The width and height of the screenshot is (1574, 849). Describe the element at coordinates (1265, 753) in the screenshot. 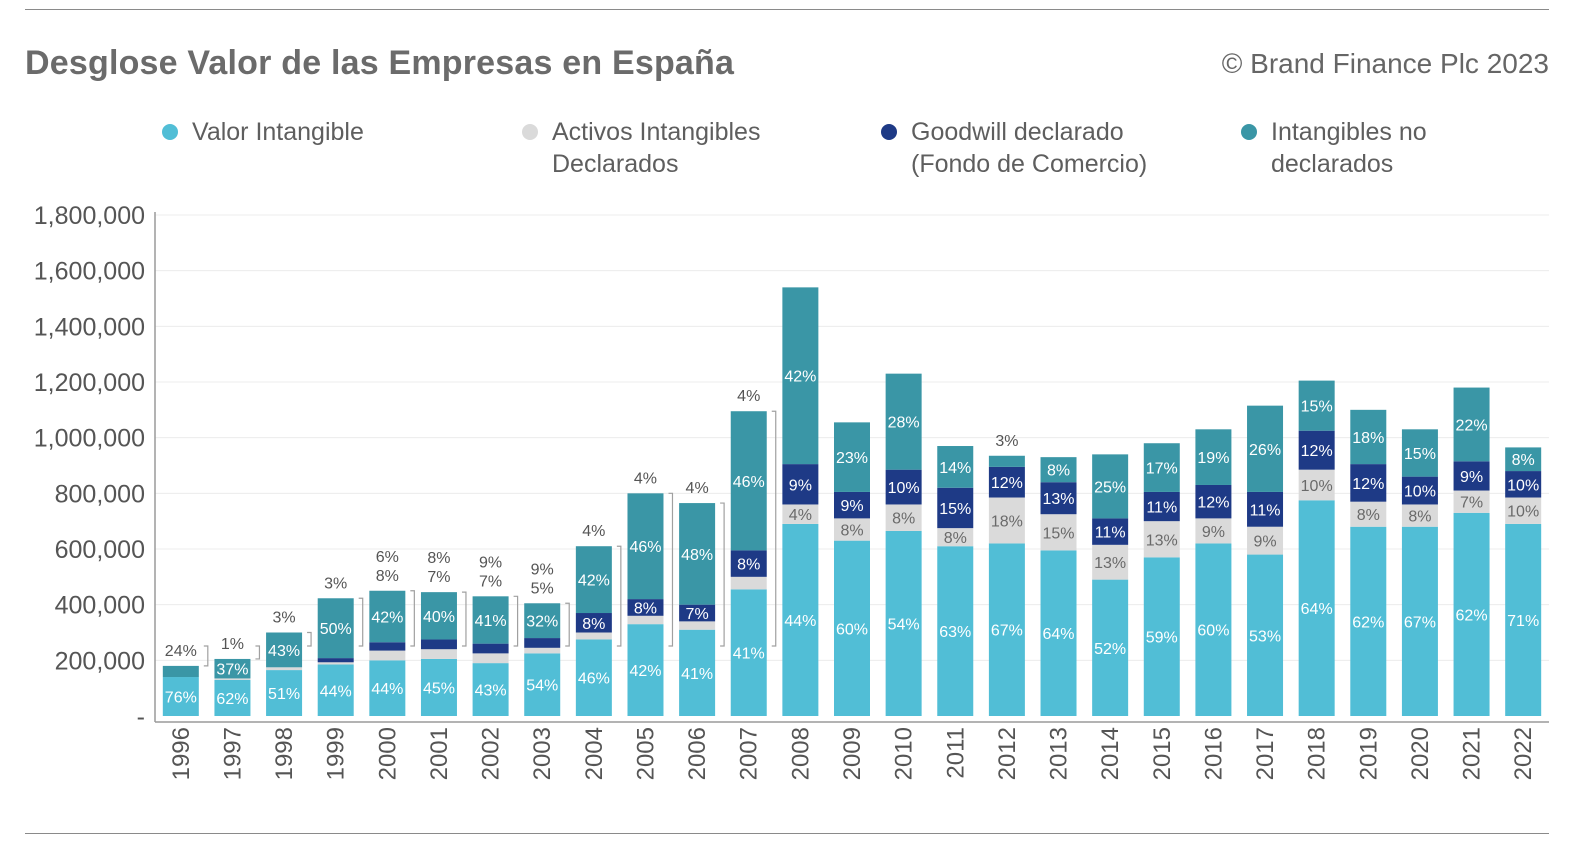

I see `x-tick-label: 2017` at that location.